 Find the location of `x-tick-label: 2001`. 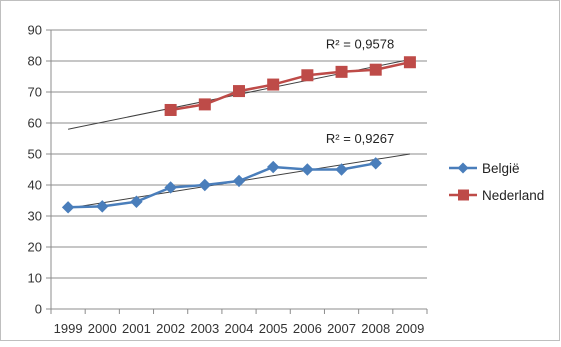

x-tick-label: 2001 is located at coordinates (136, 328).